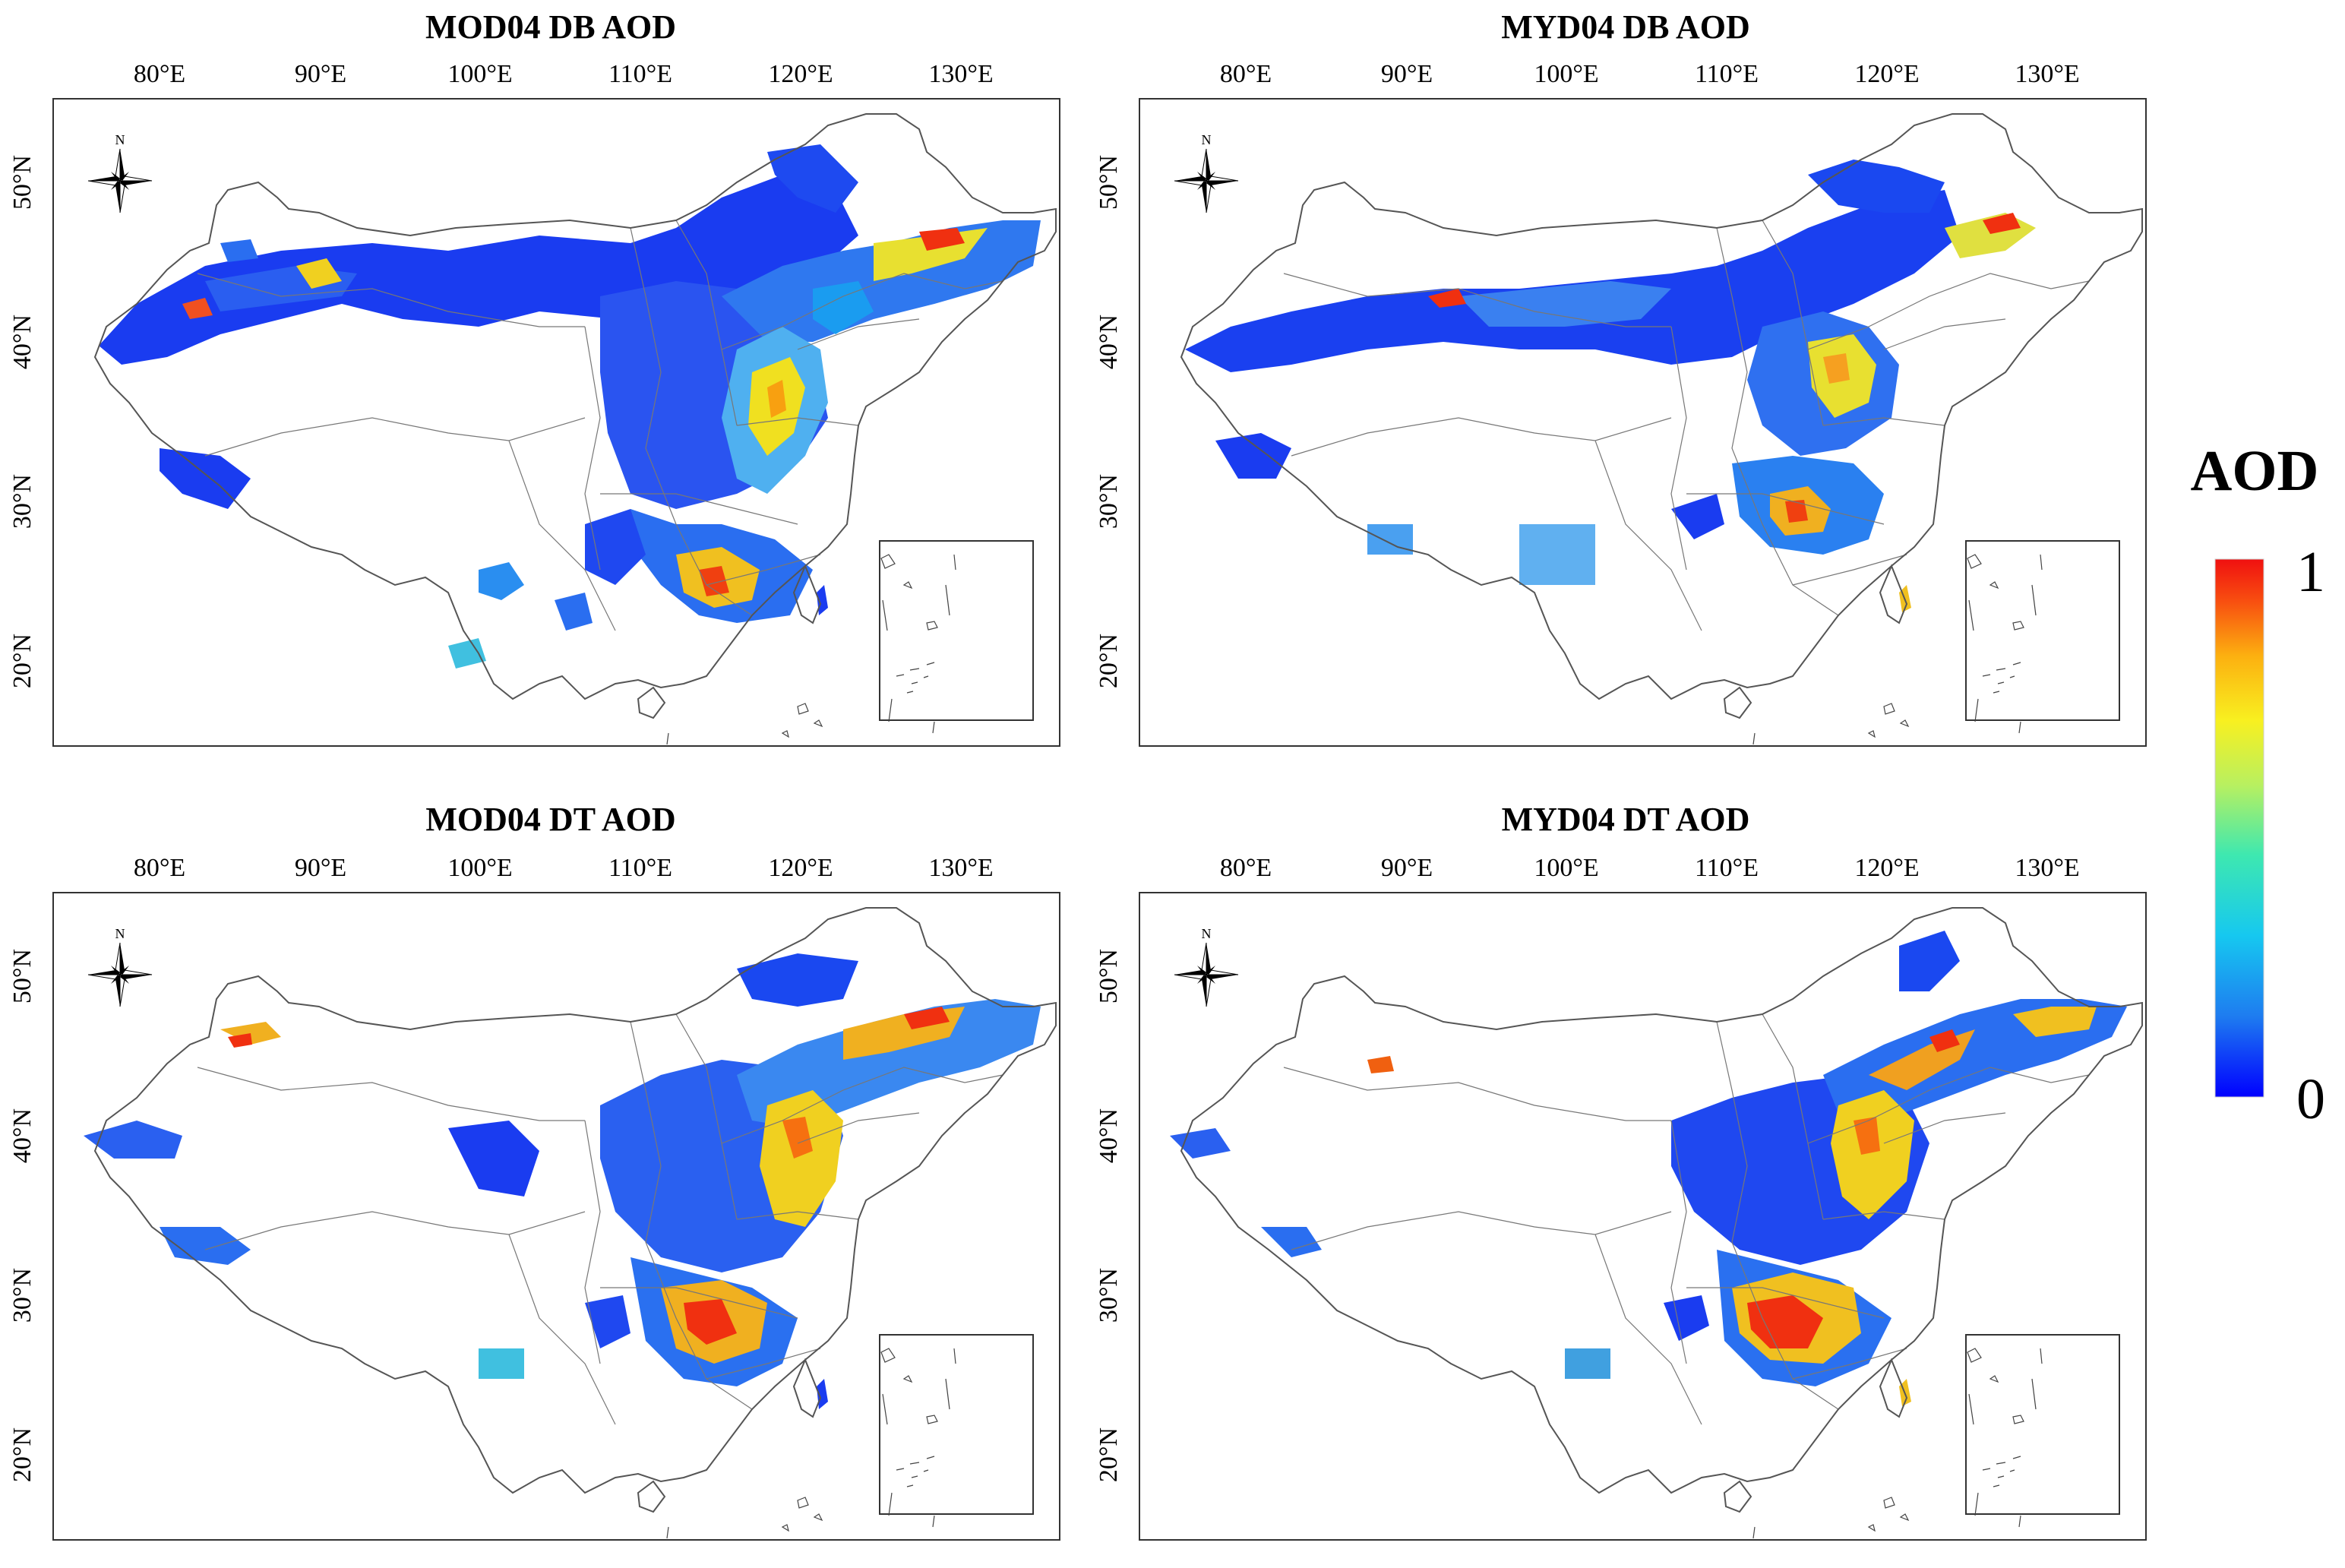  What do you see at coordinates (1626, 819) in the screenshot?
I see `panel-title: MYD04 DT AOD` at bounding box center [1626, 819].